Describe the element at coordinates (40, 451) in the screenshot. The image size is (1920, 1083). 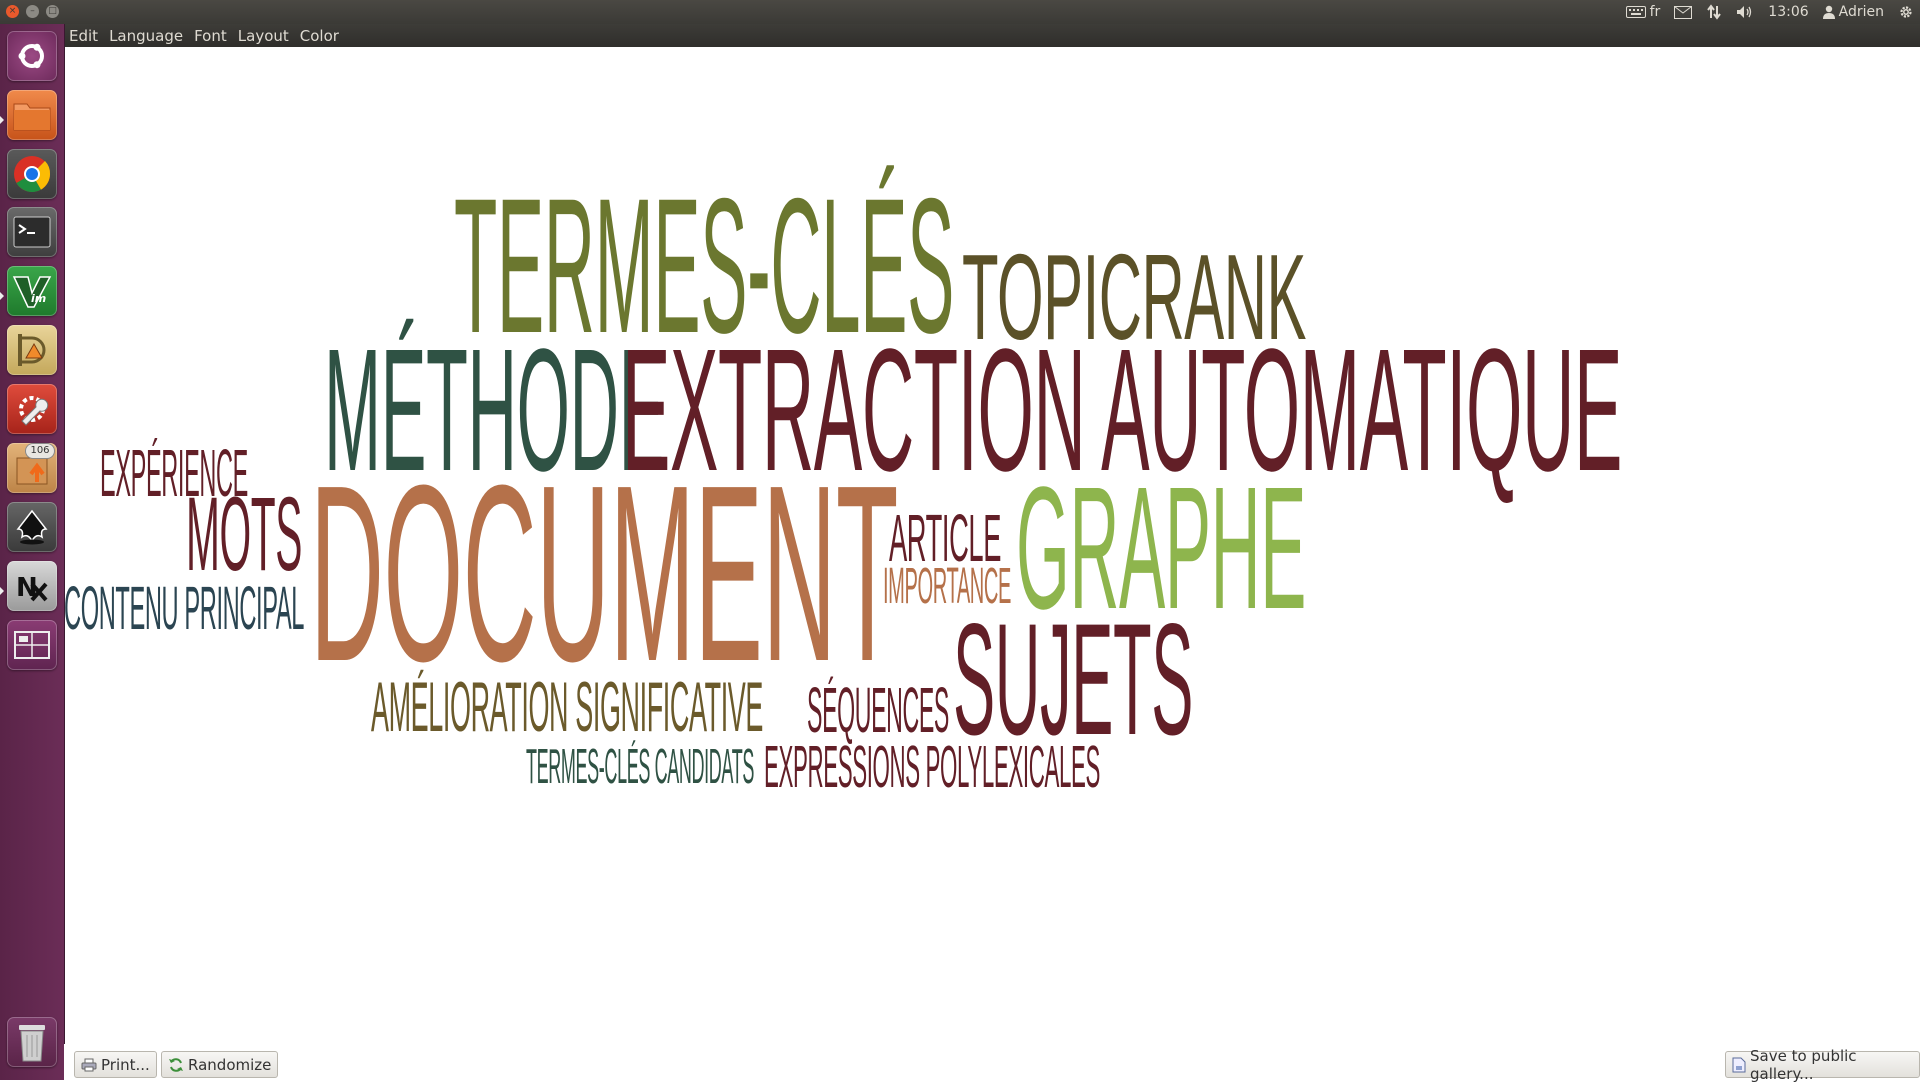
I see `update-count-badge: 106` at that location.